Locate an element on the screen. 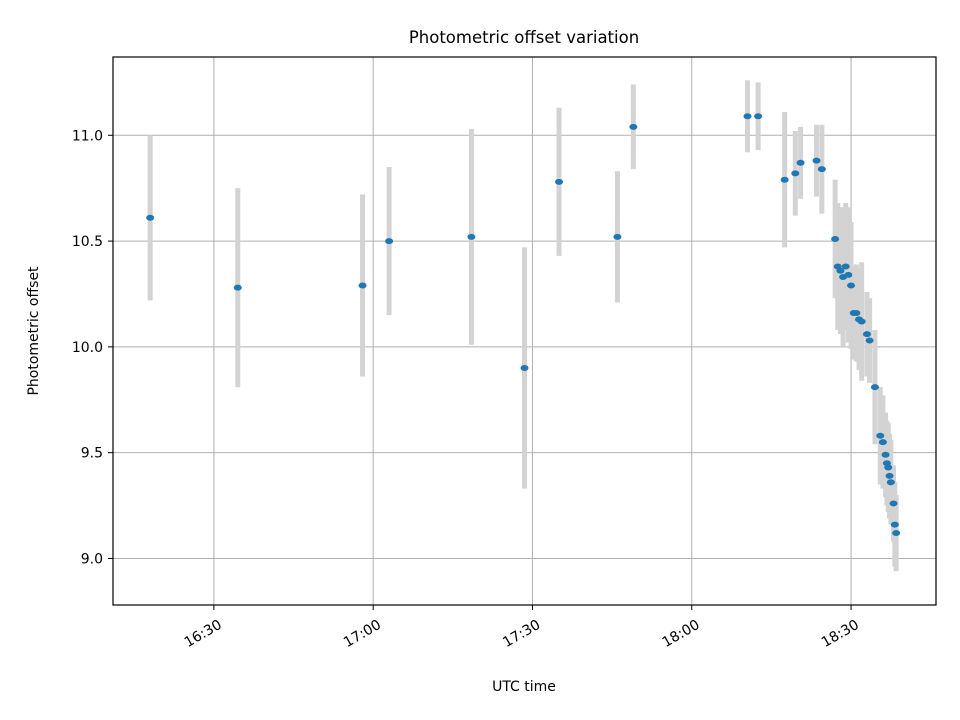 The width and height of the screenshot is (960, 720). y-axis-label: Photometric offset is located at coordinates (34, 331).